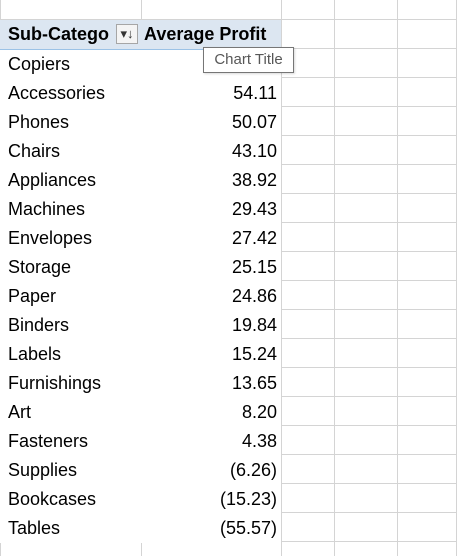 The width and height of the screenshot is (457, 556). Describe the element at coordinates (140, 151) in the screenshot. I see `table-row: Chairs 43.10` at that location.